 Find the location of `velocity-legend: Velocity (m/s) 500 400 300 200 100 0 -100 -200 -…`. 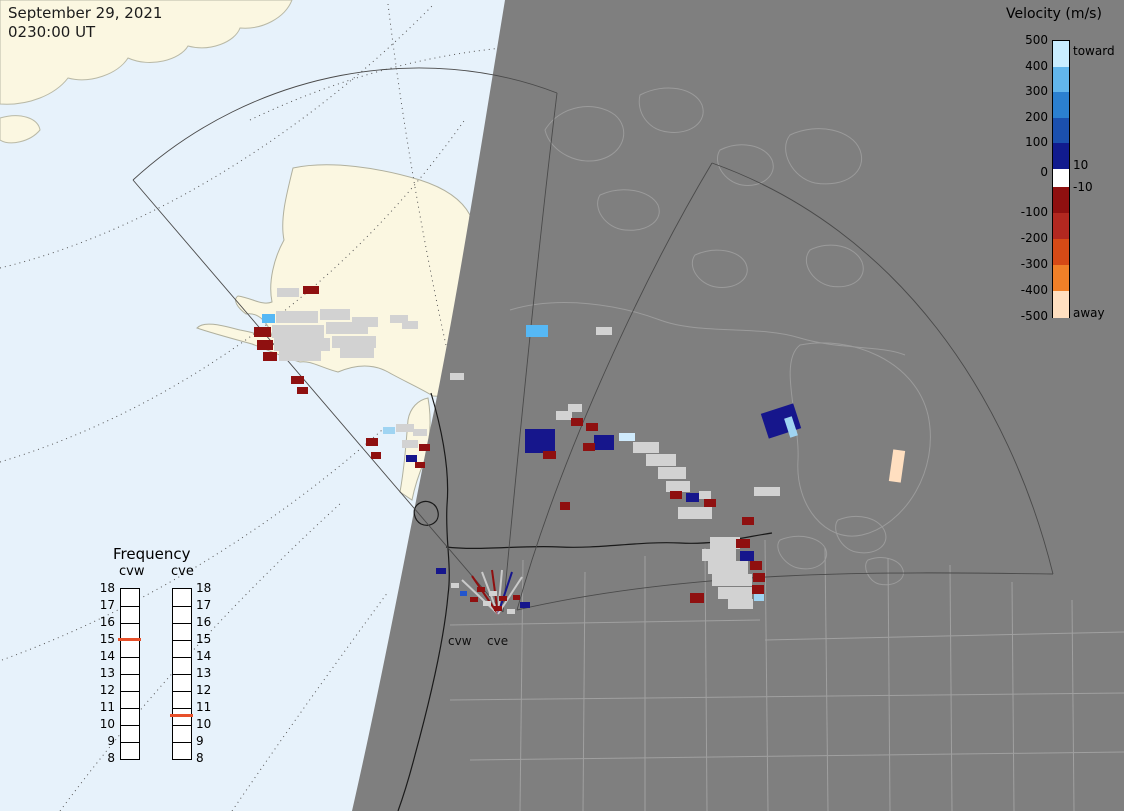

velocity-legend: Velocity (m/s) 500 400 300 200 100 0 -100 -200 -… is located at coordinates (1062, 171).